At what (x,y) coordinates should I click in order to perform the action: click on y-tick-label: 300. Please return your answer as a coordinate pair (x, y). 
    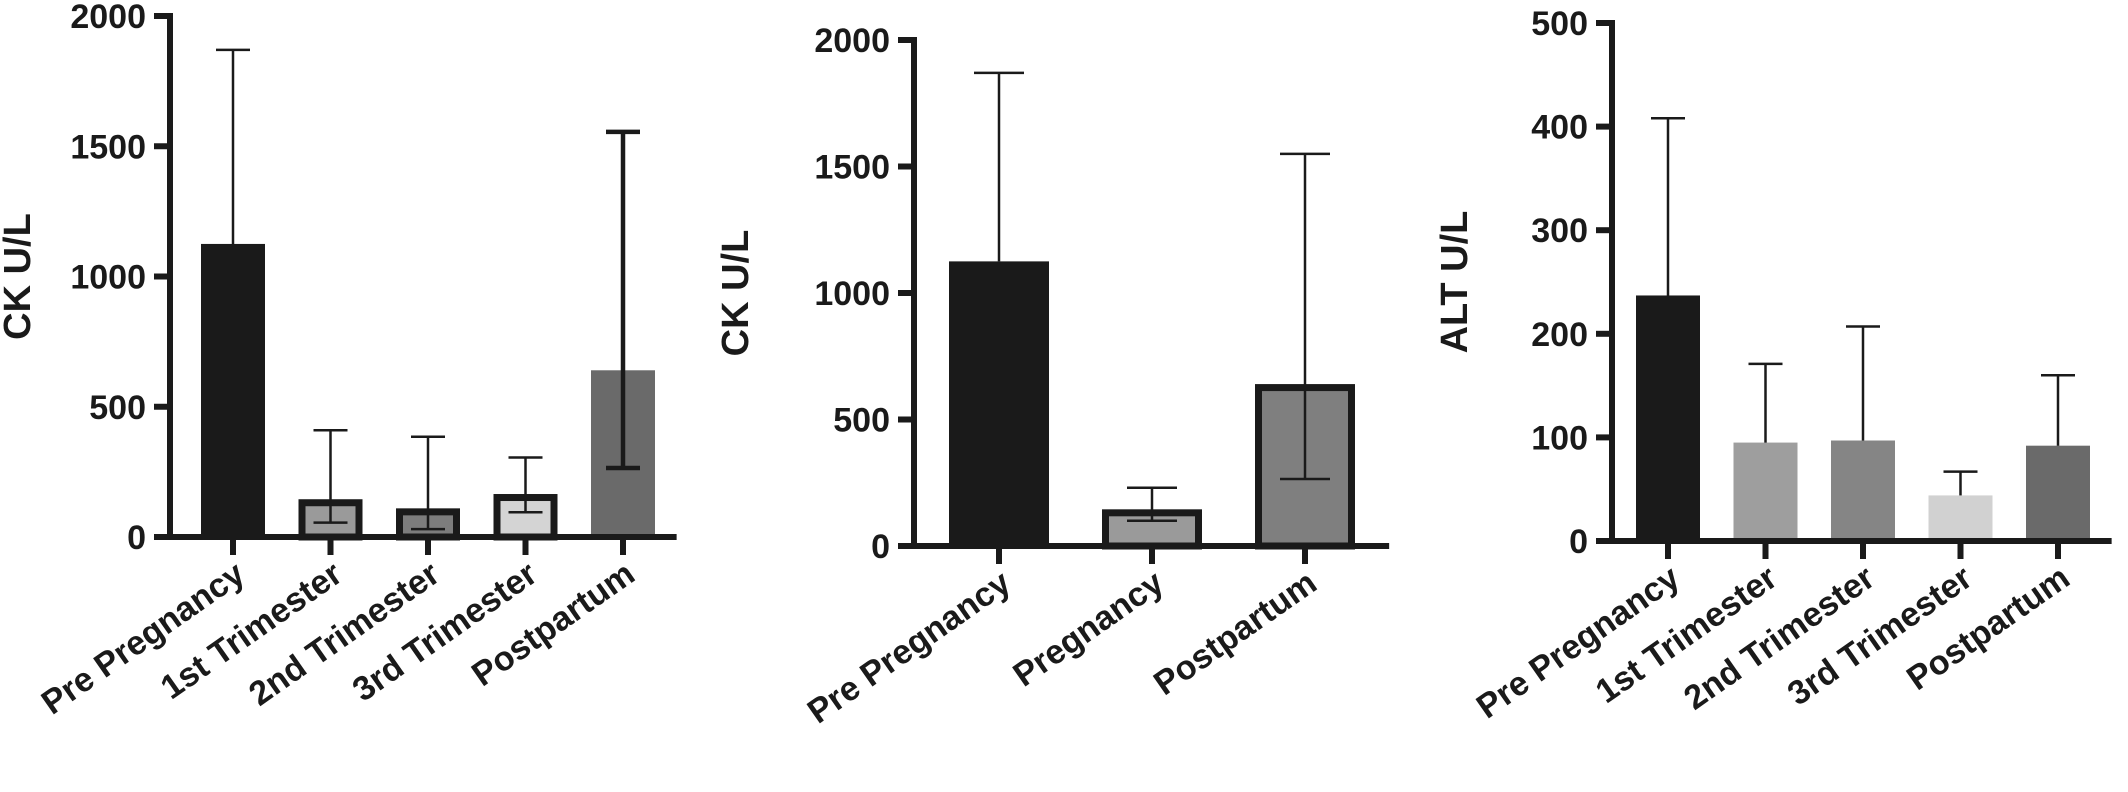
    Looking at the image, I should click on (1559, 231).